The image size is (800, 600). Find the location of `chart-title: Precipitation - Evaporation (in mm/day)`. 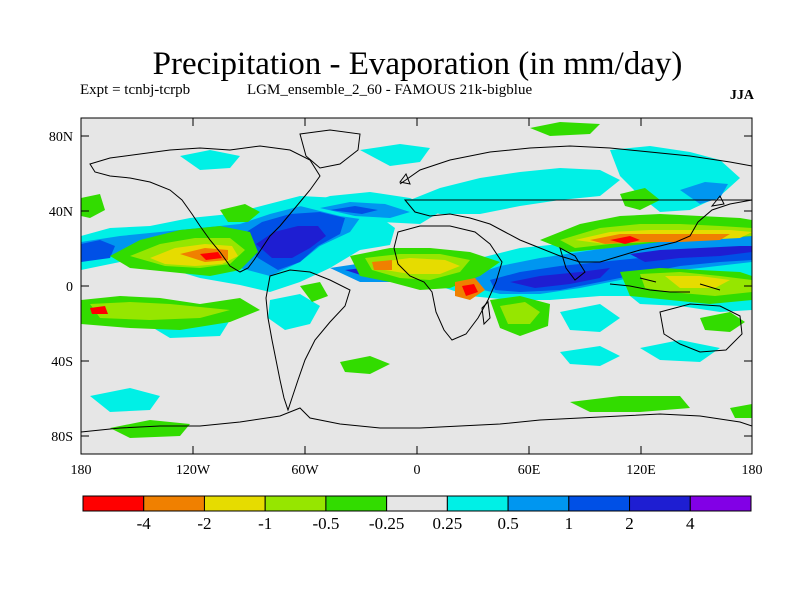

chart-title: Precipitation - Evaporation (in mm/day) is located at coordinates (417, 64).